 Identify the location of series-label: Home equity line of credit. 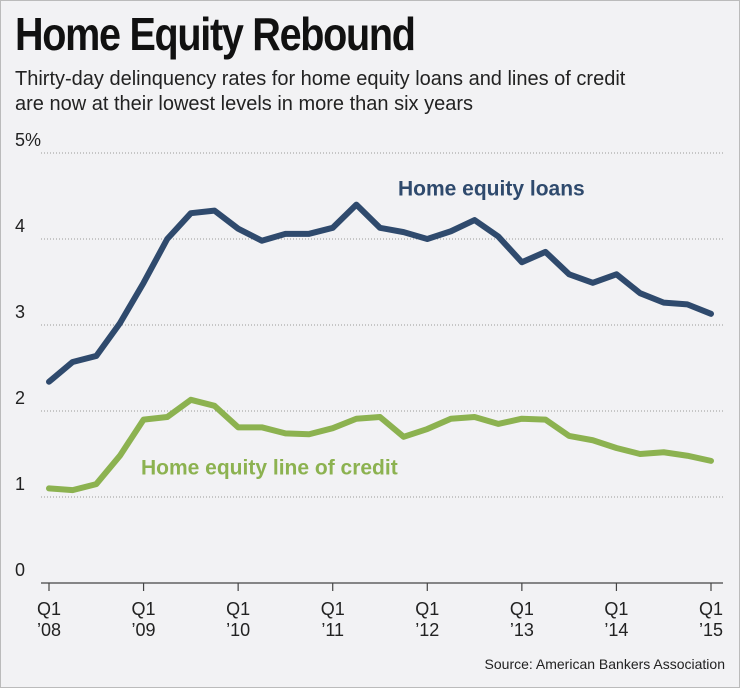
(269, 468).